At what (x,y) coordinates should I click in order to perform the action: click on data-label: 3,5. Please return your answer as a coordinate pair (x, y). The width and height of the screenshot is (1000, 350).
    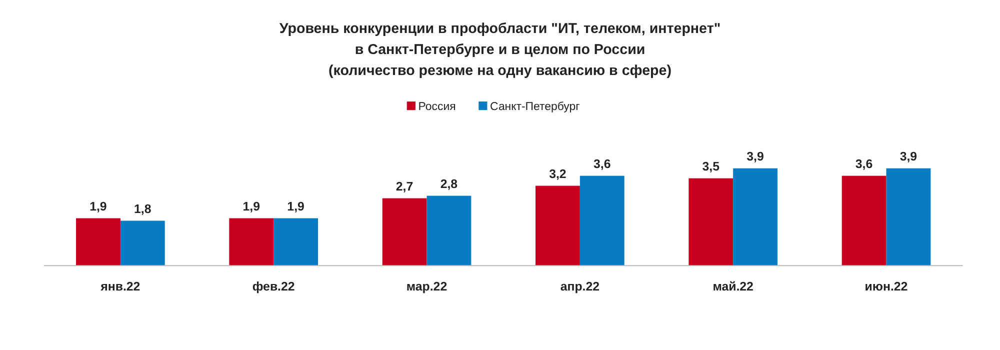
    Looking at the image, I should click on (711, 167).